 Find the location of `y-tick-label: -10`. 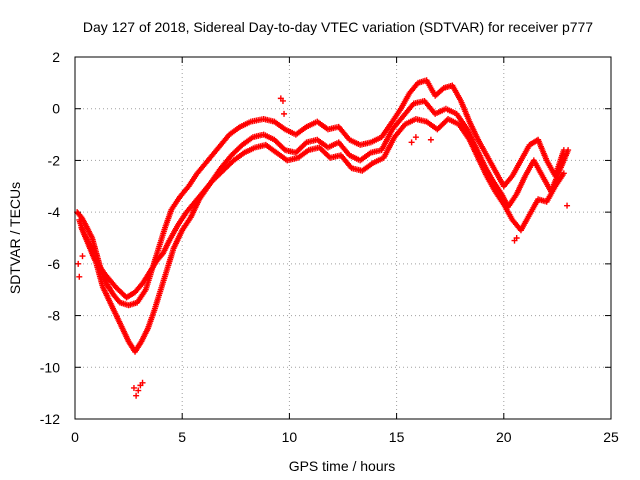

y-tick-label: -10 is located at coordinates (50, 367).